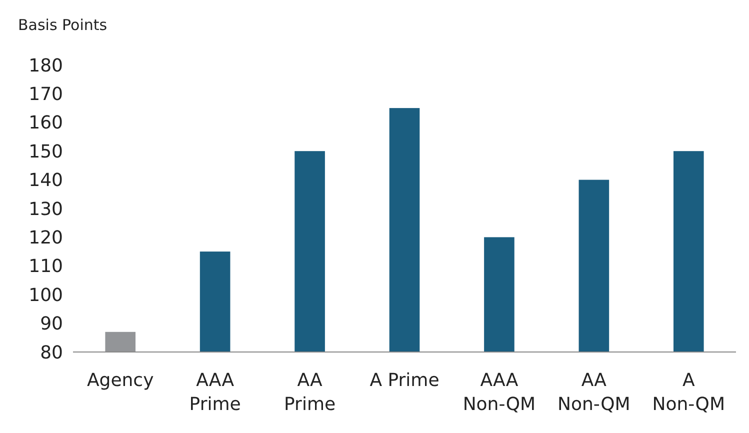  Describe the element at coordinates (45, 295) in the screenshot. I see `y-tick-label: 100` at that location.